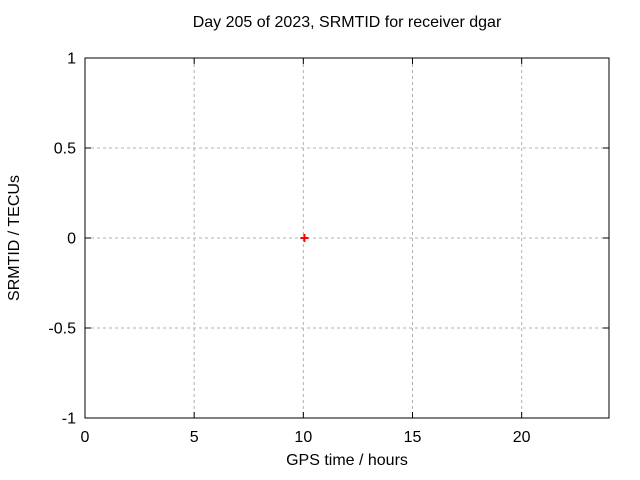 This screenshot has width=640, height=480. Describe the element at coordinates (14, 238) in the screenshot. I see `y-axis-label: SRMTID / TECUs` at that location.